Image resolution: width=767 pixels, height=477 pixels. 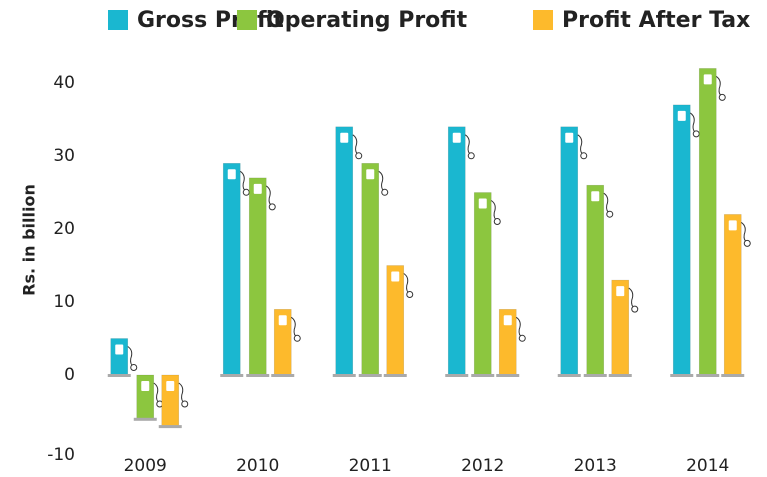 What do you see at coordinates (210, 20) in the screenshot?
I see `legend-label: Gross Profit` at bounding box center [210, 20].